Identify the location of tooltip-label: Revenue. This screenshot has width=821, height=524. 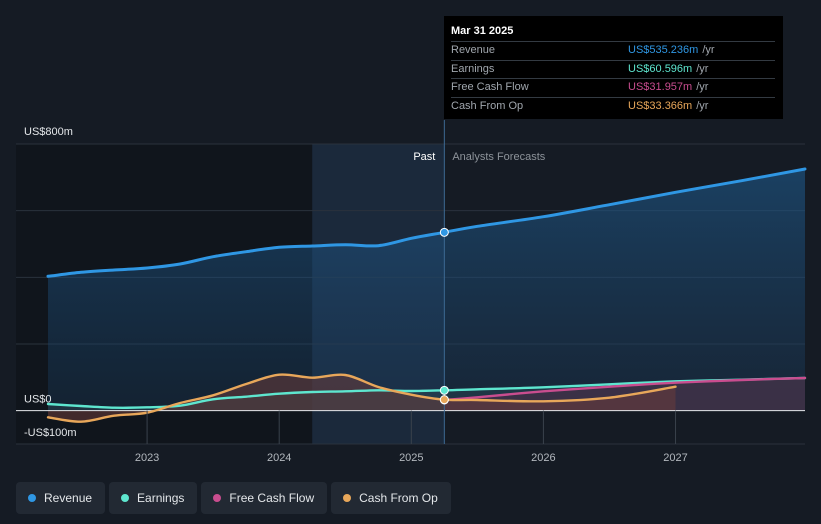
(473, 50).